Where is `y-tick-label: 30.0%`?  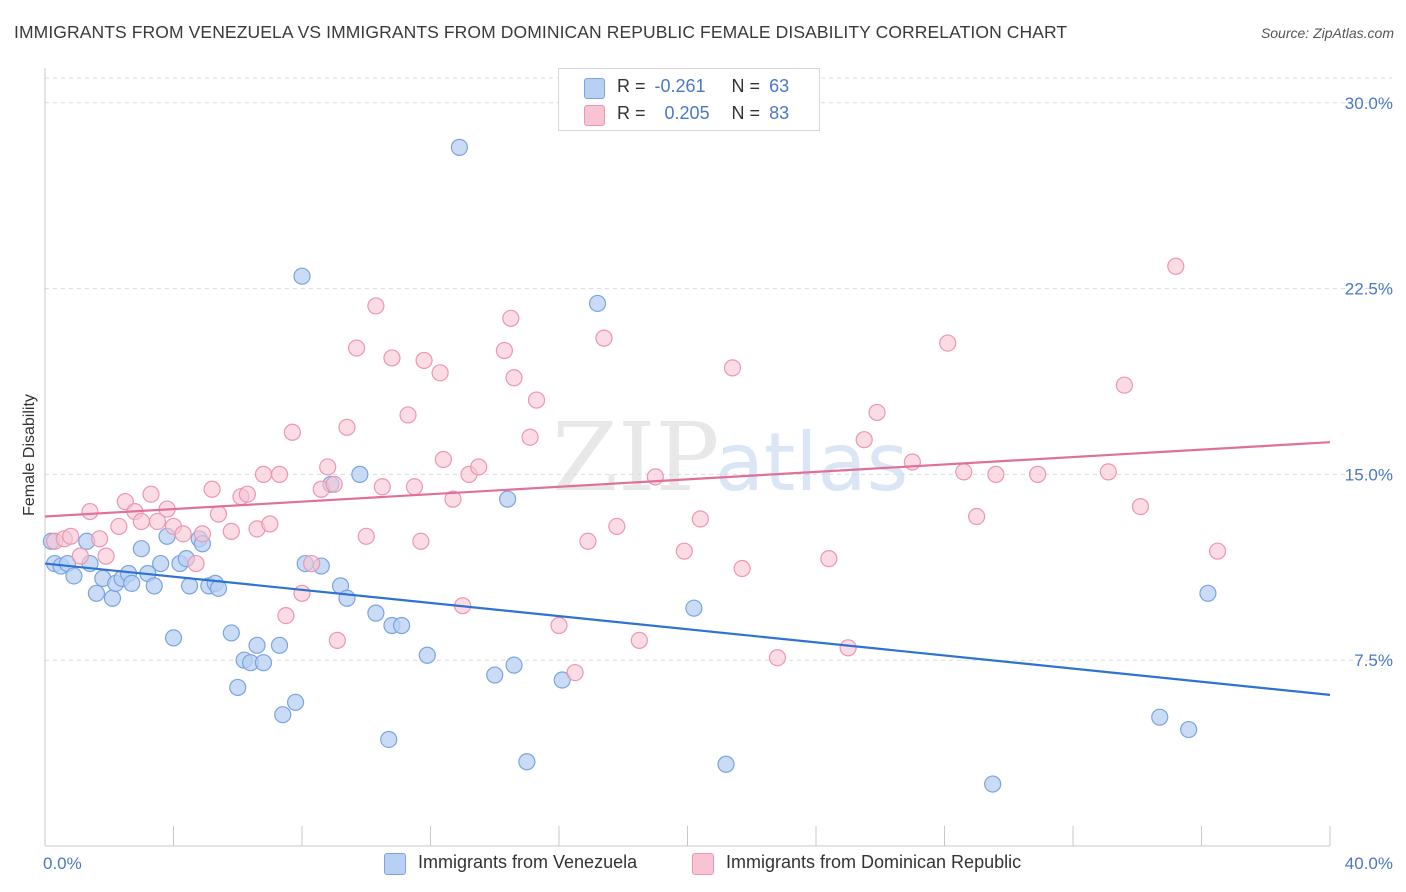 y-tick-label: 30.0% is located at coordinates (1369, 103).